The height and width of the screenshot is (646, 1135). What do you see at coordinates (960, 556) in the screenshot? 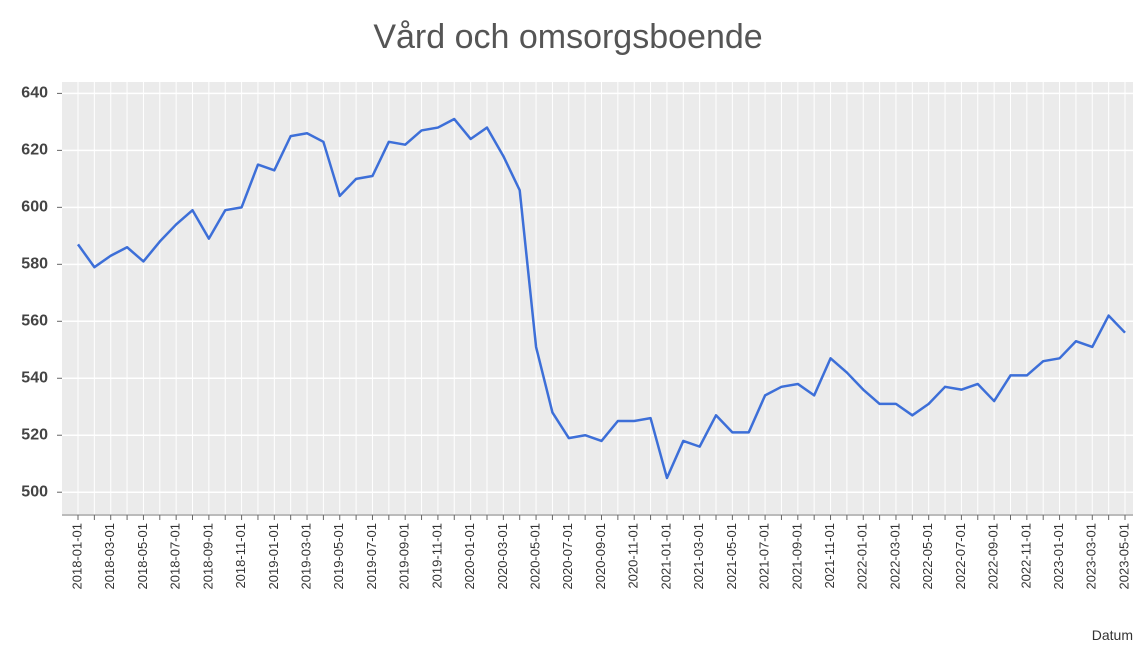
I see `x-tick-label: 2022-07-01` at bounding box center [960, 556].